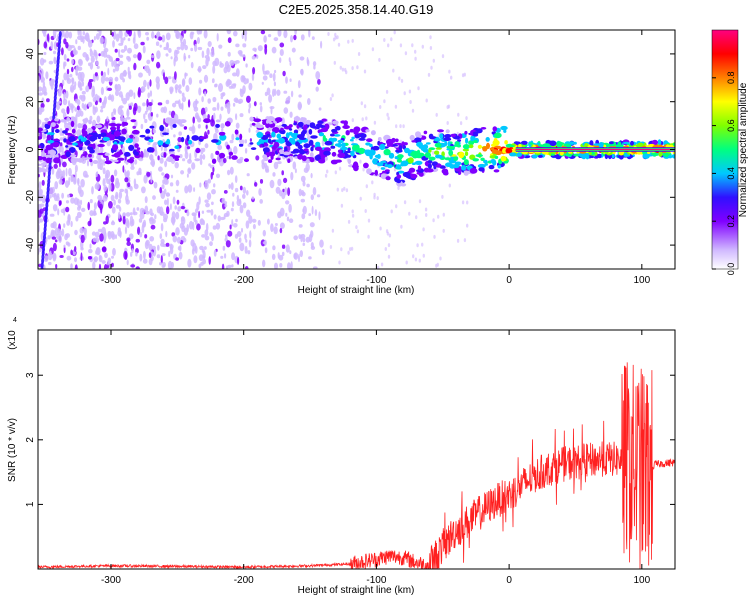 This screenshot has height=600, width=750. What do you see at coordinates (356, 590) in the screenshot?
I see `snr-xlabel: Height of straight line (km)` at bounding box center [356, 590].